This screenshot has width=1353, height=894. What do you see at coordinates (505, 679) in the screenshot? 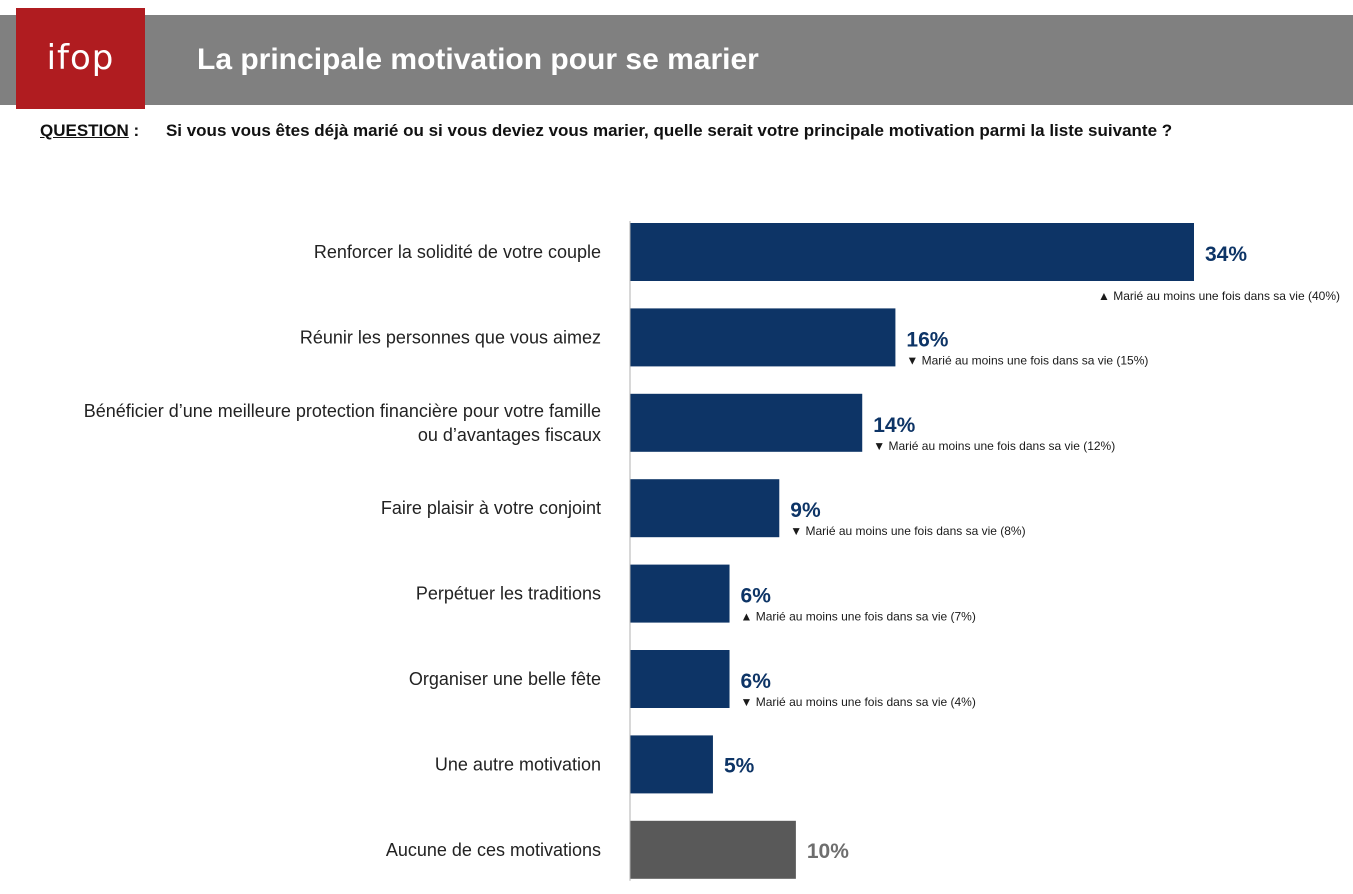
I see `category-label-6: Organiser une belle fête` at bounding box center [505, 679].